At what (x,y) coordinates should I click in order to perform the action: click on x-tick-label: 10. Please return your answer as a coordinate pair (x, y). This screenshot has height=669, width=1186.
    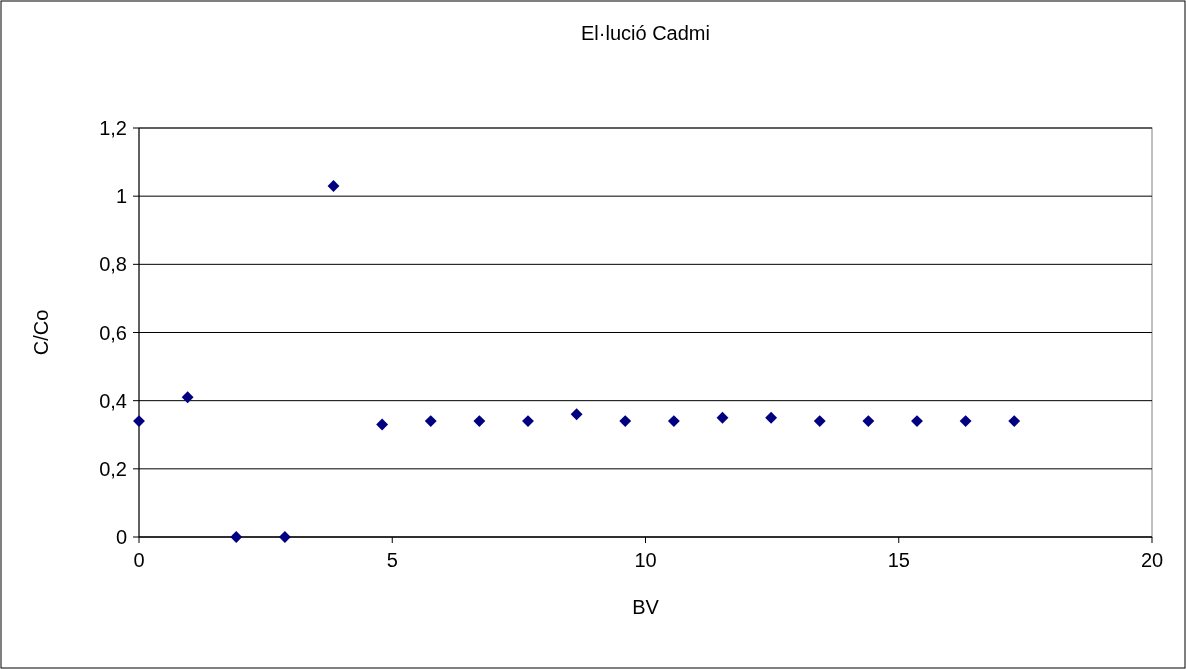
    Looking at the image, I should click on (645, 560).